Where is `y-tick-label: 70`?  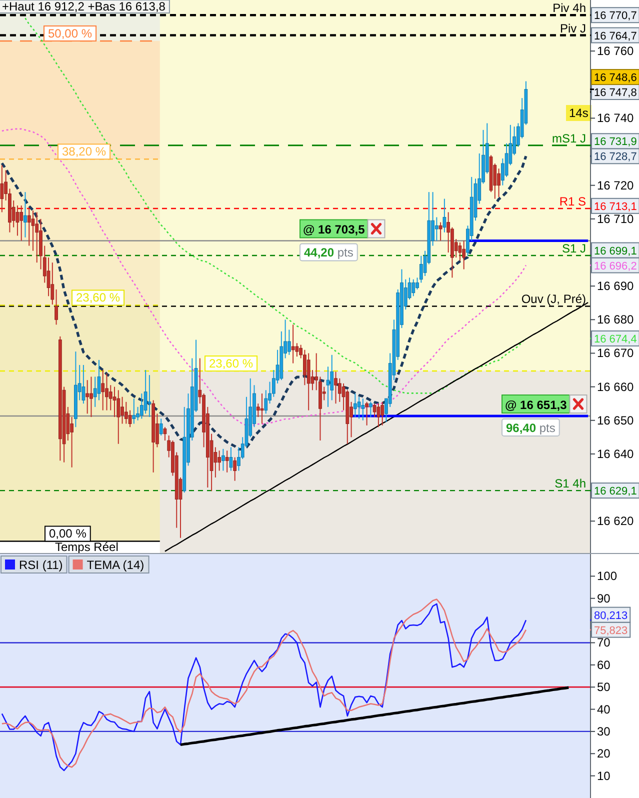
y-tick-label: 70 is located at coordinates (604, 643).